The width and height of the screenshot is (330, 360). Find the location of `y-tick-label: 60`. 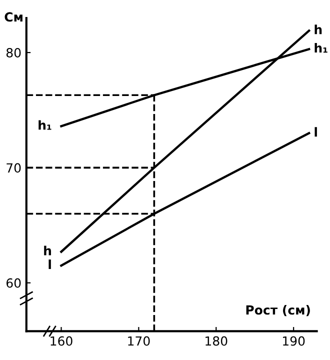

y-tick-label: 60 is located at coordinates (13, 283).